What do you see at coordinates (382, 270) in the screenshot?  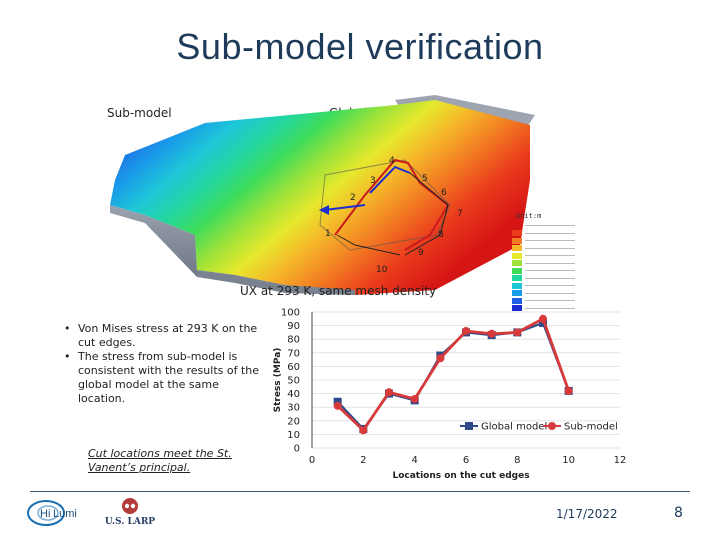 I see `location-label-10: 10` at bounding box center [382, 270].